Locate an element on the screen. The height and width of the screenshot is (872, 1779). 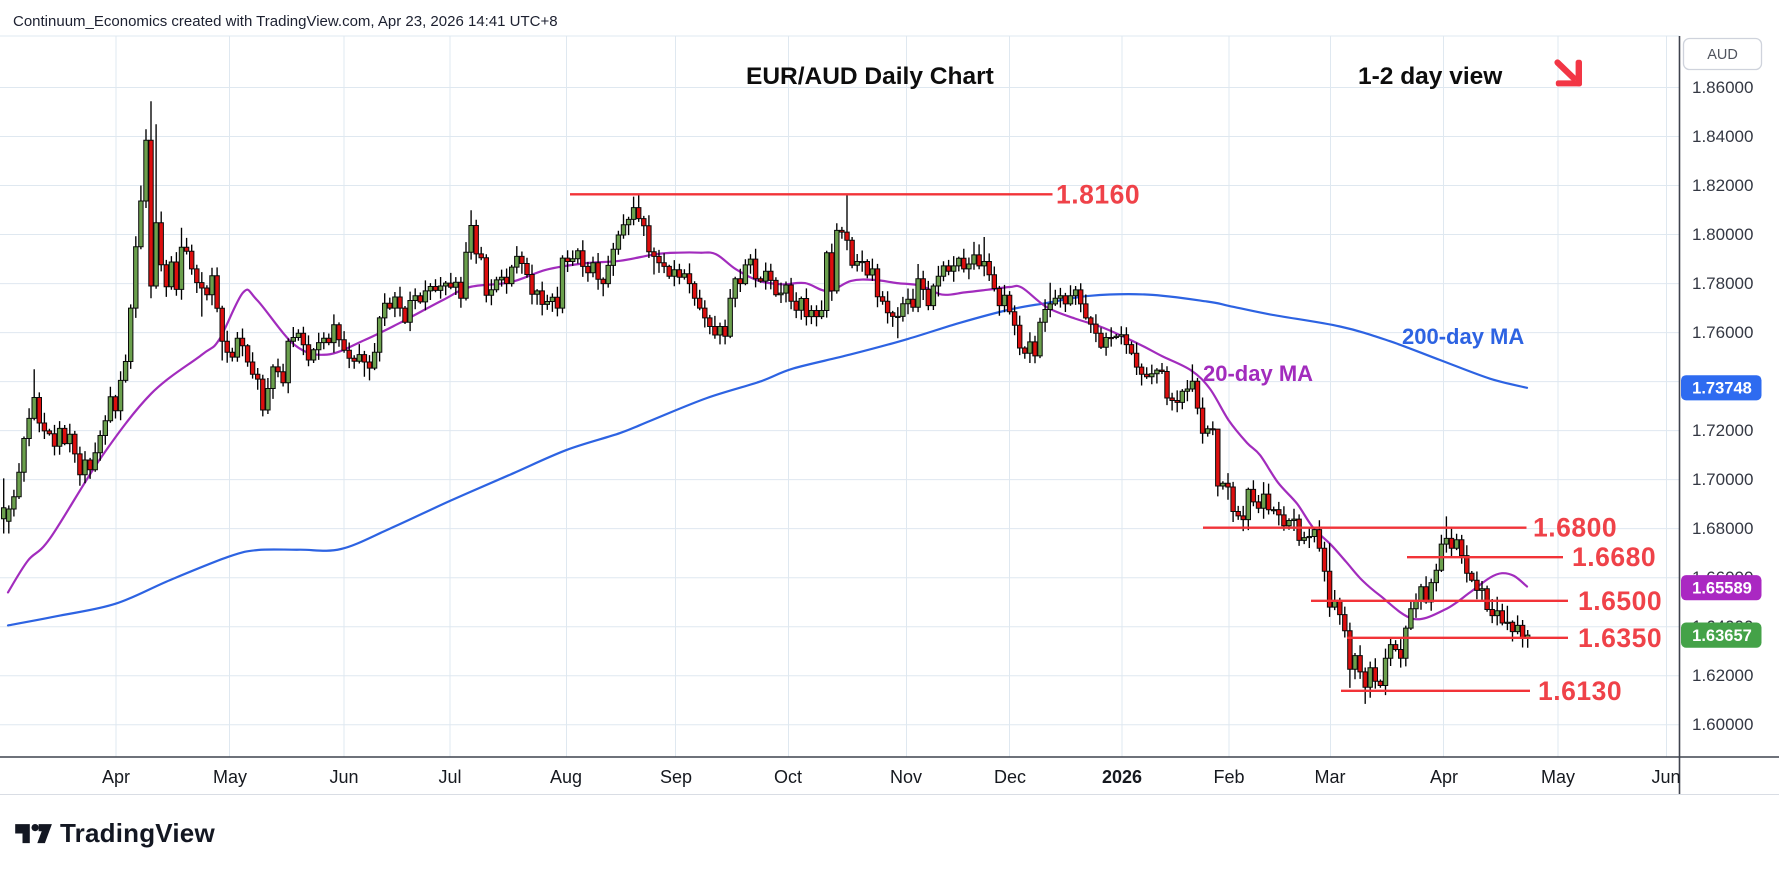
svg-text: 1.6130 is located at coordinates (1580, 691).